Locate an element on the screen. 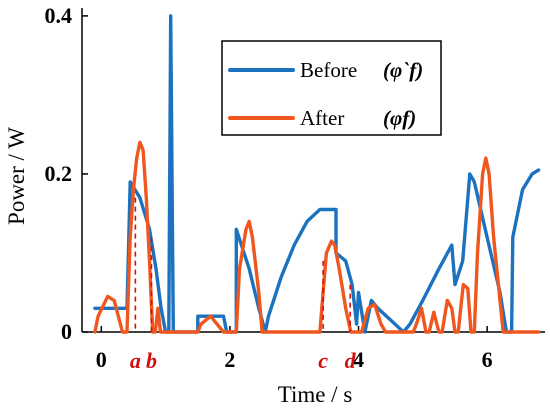 Image resolution: width=550 pixels, height=415 pixels. marker-label-d: d is located at coordinates (351, 360).